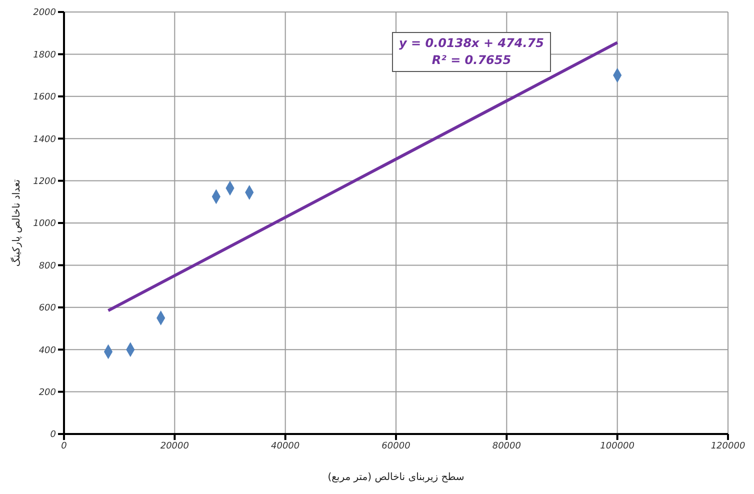  I want to click on x-tick-label: 40000, so click(285, 446).